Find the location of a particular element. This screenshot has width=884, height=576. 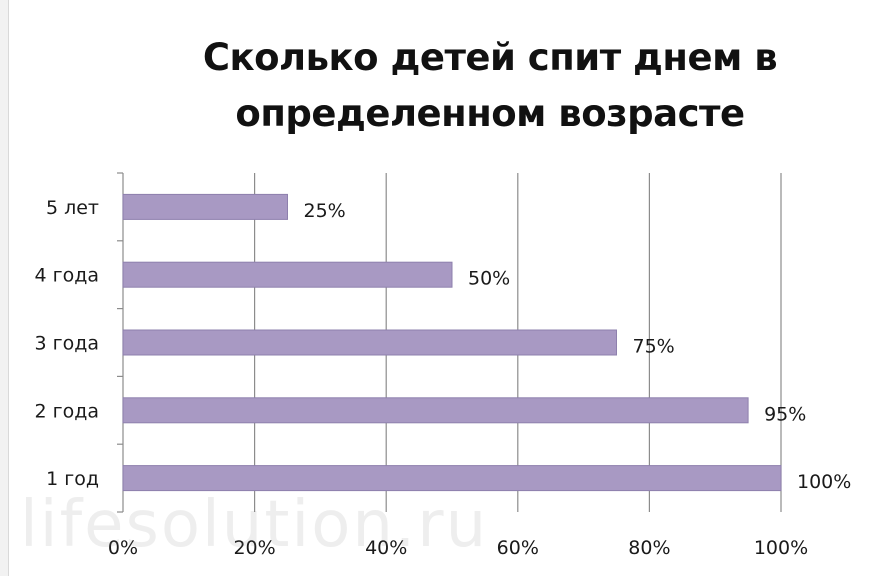

spreadsheet-edge is located at coordinates (4, 288).